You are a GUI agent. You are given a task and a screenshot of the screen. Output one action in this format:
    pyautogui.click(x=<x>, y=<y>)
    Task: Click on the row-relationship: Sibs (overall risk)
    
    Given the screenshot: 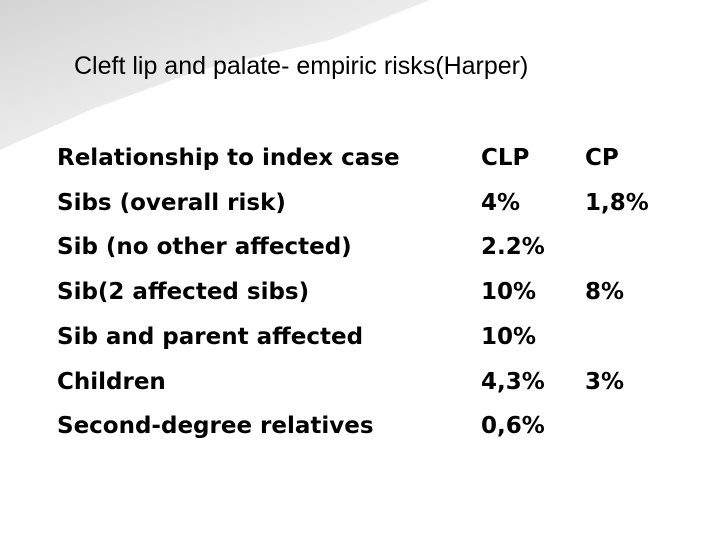 What is the action you would take?
    pyautogui.click(x=171, y=202)
    